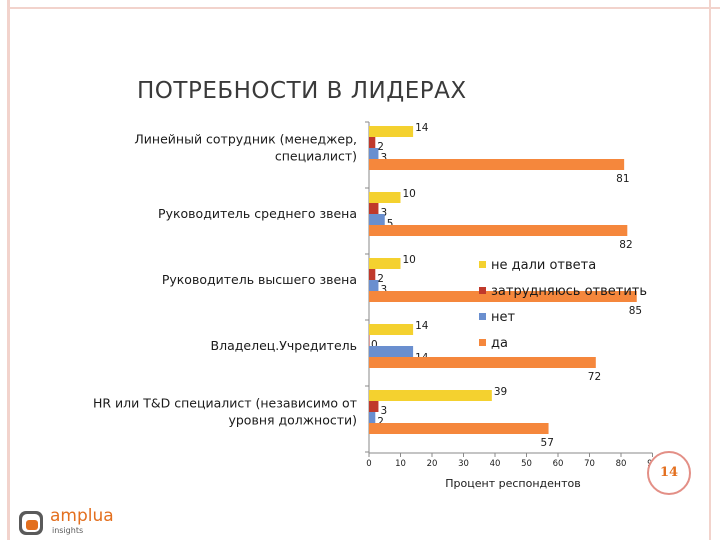 The width and height of the screenshot is (720, 540). Describe the element at coordinates (543, 265) in the screenshot. I see `legend-entry: не дали ответа` at that location.